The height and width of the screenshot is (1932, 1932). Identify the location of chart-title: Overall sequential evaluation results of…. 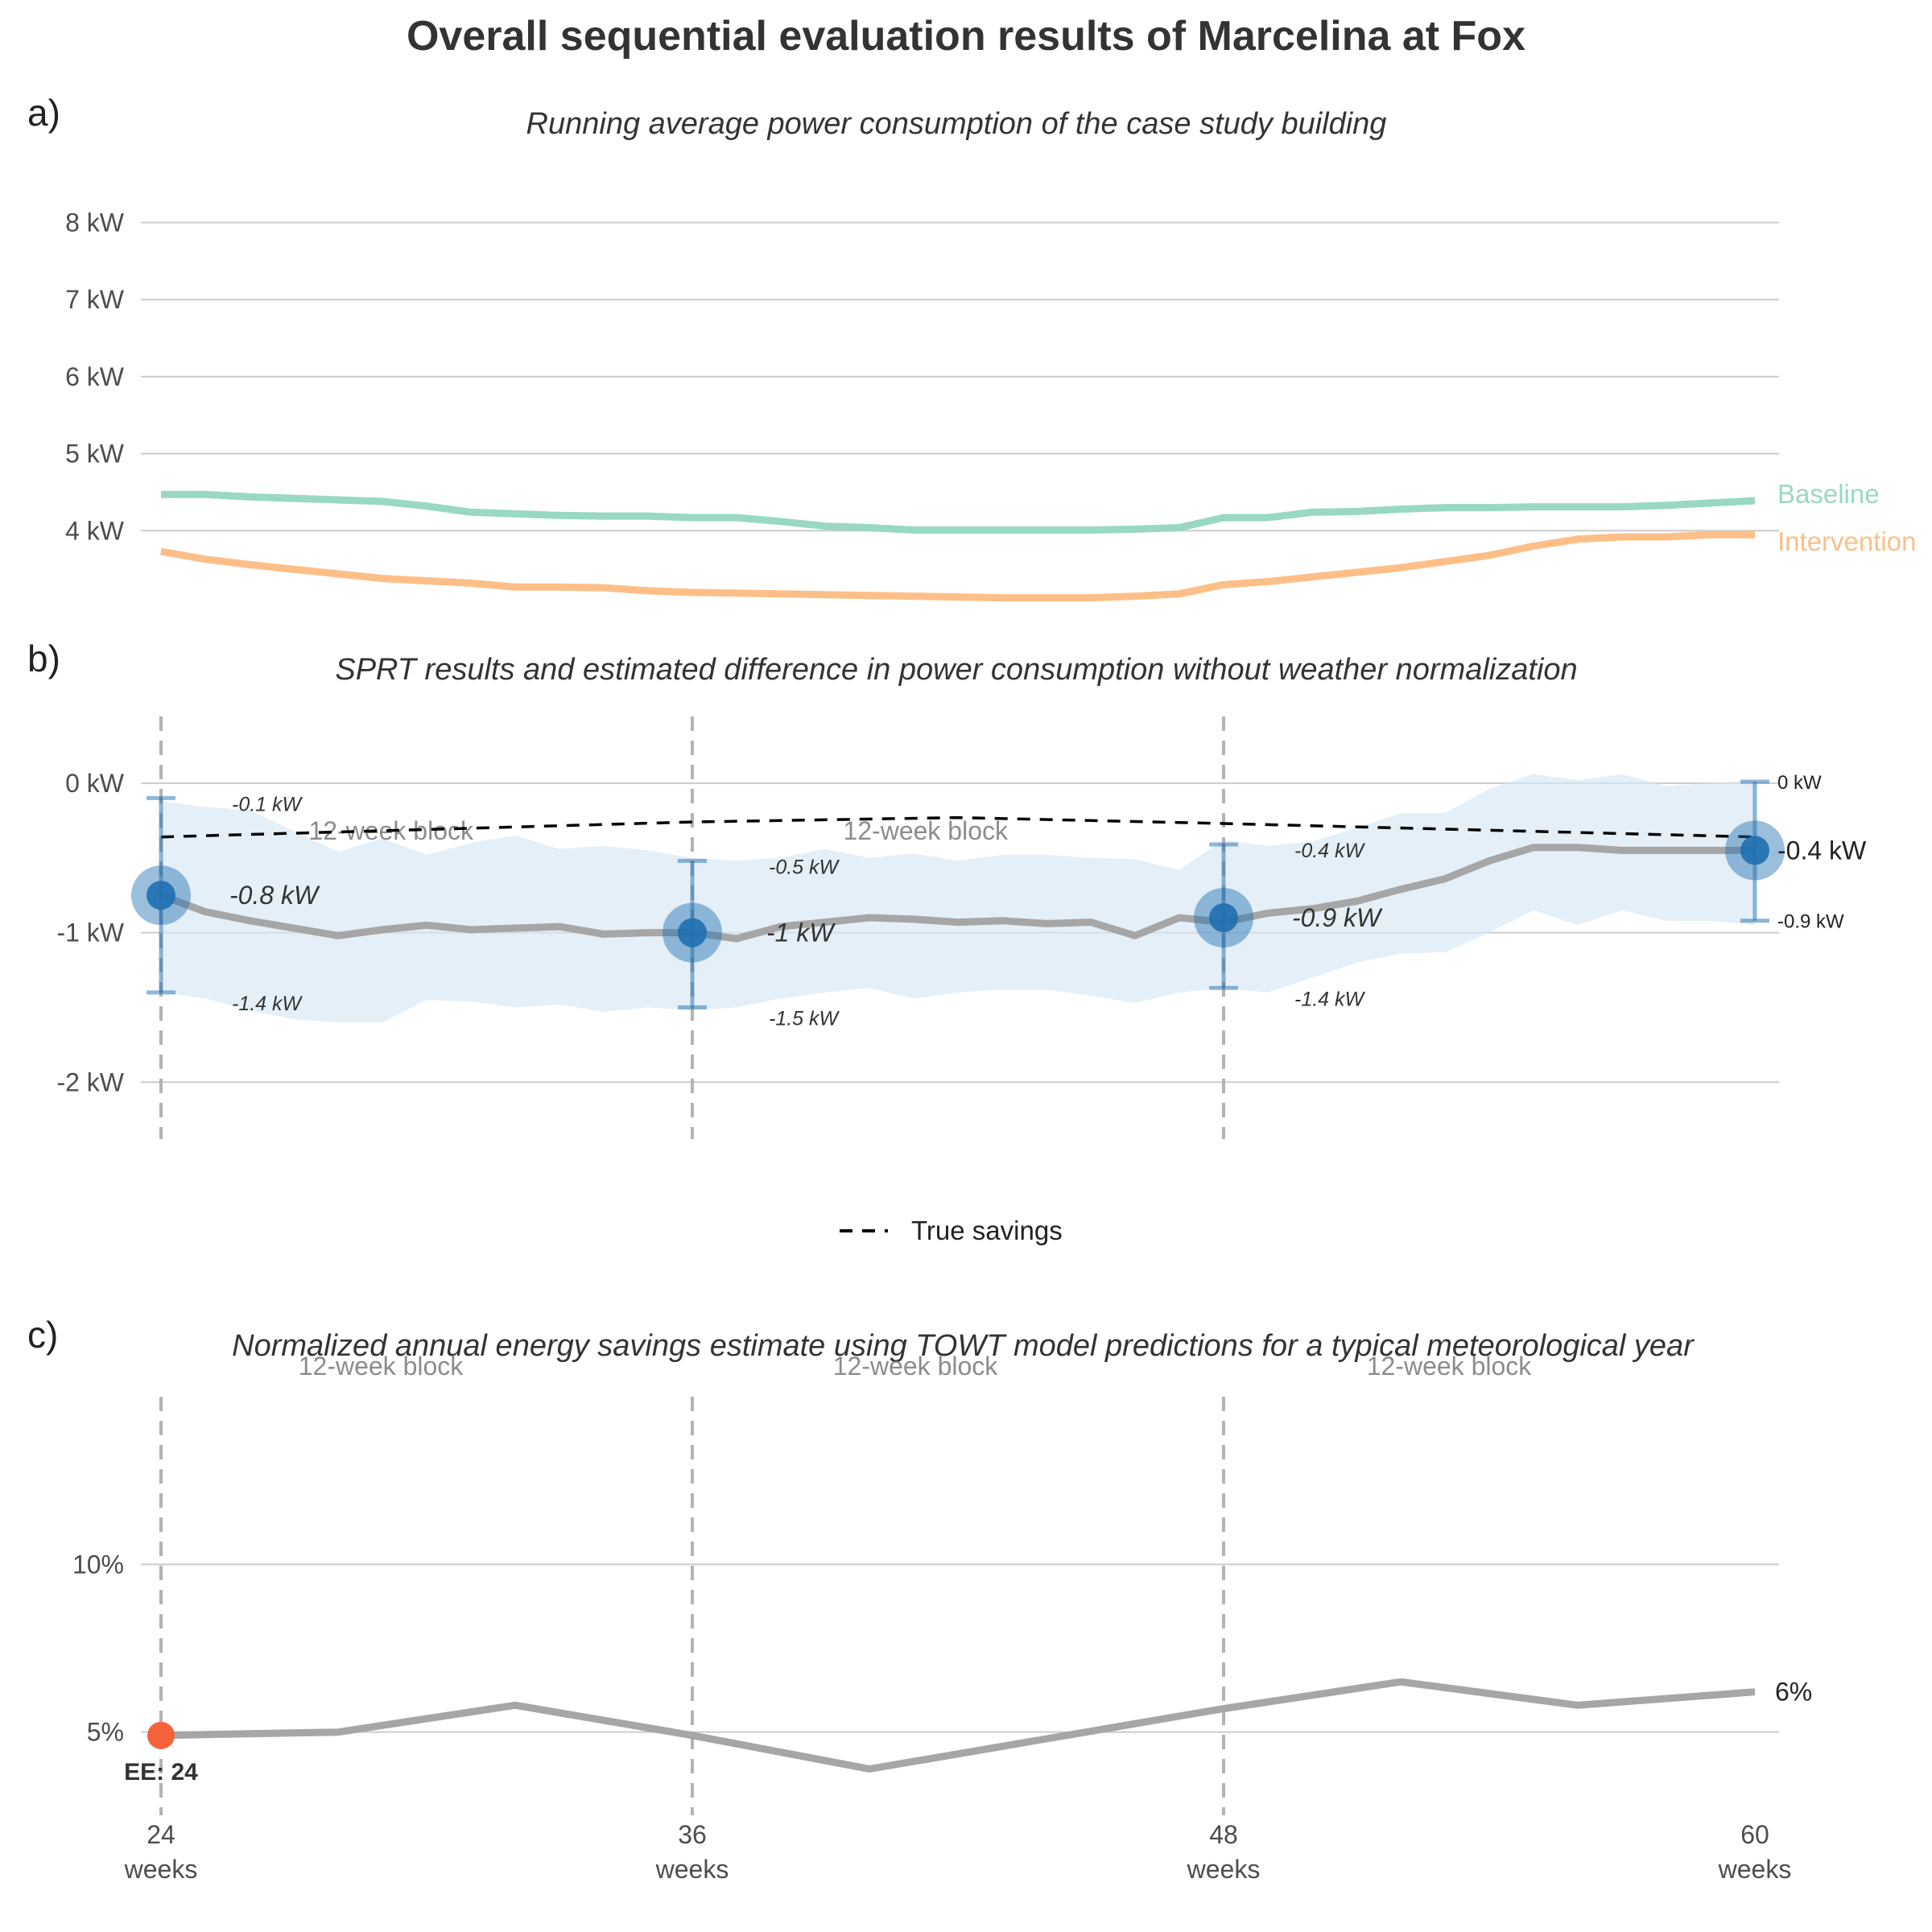
(966, 36).